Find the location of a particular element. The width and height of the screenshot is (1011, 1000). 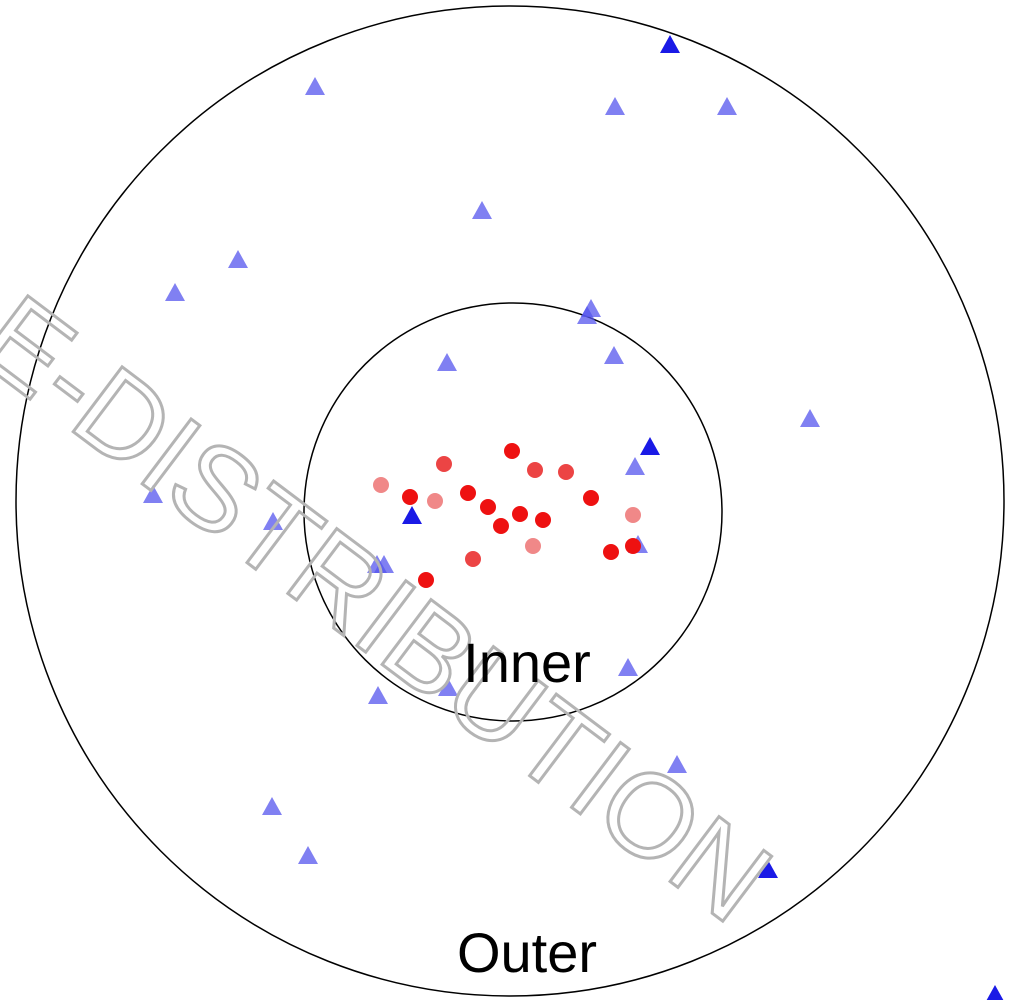

inner-label: Inner is located at coordinates (527, 662).